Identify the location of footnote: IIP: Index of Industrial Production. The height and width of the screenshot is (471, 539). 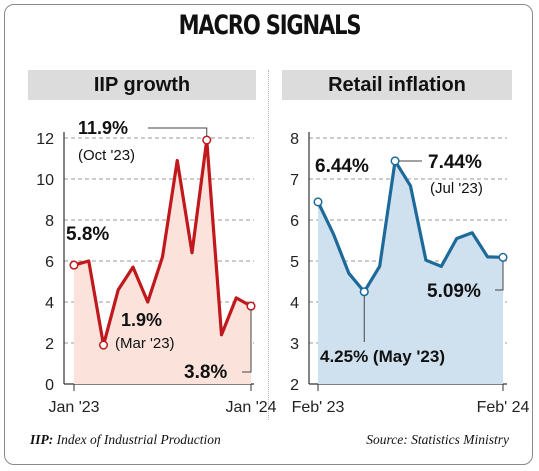
(125, 440).